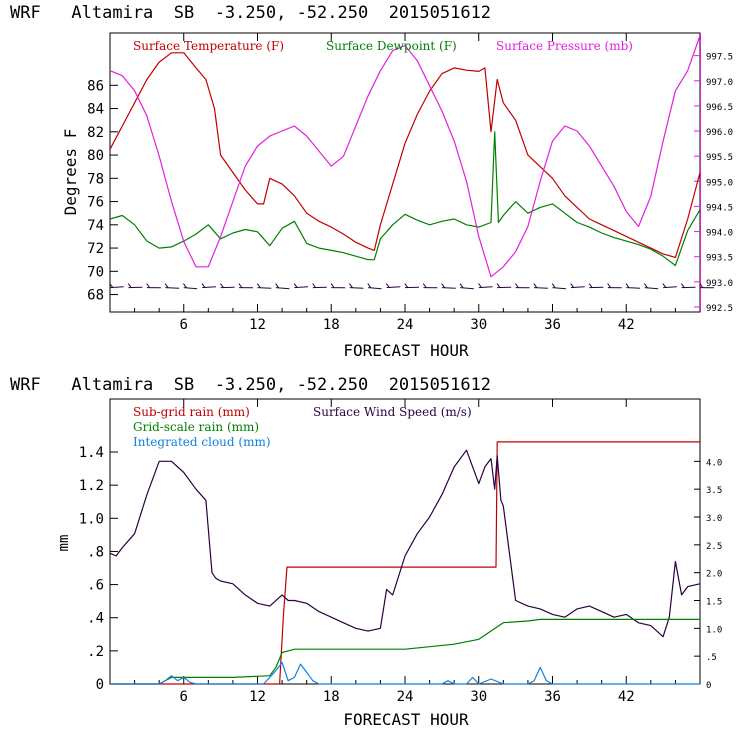  What do you see at coordinates (719, 208) in the screenshot?
I see `panel1-y2-tick-label: 994.5` at bounding box center [719, 208].